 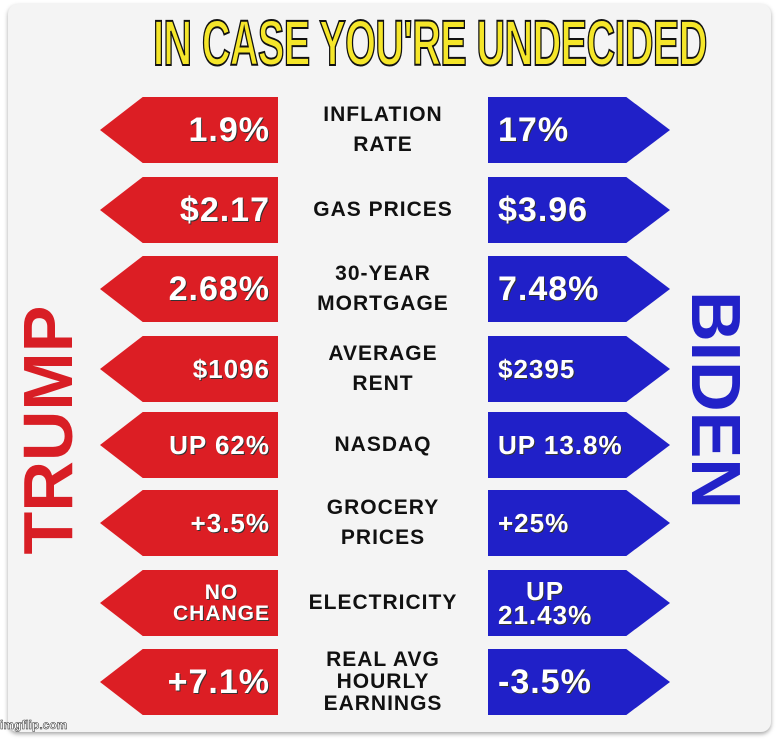 I want to click on biden-value: +25%, so click(x=534, y=522).